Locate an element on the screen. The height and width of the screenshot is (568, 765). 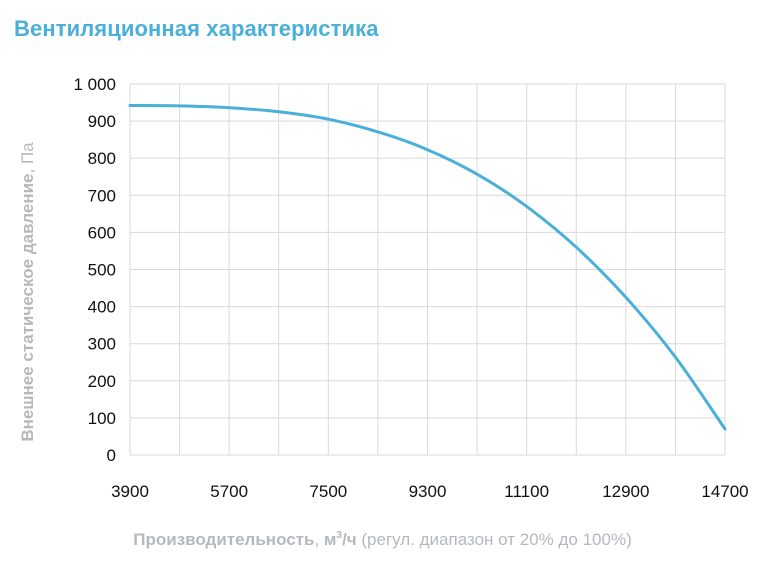
x-tick-label: 7500 is located at coordinates (328, 491).